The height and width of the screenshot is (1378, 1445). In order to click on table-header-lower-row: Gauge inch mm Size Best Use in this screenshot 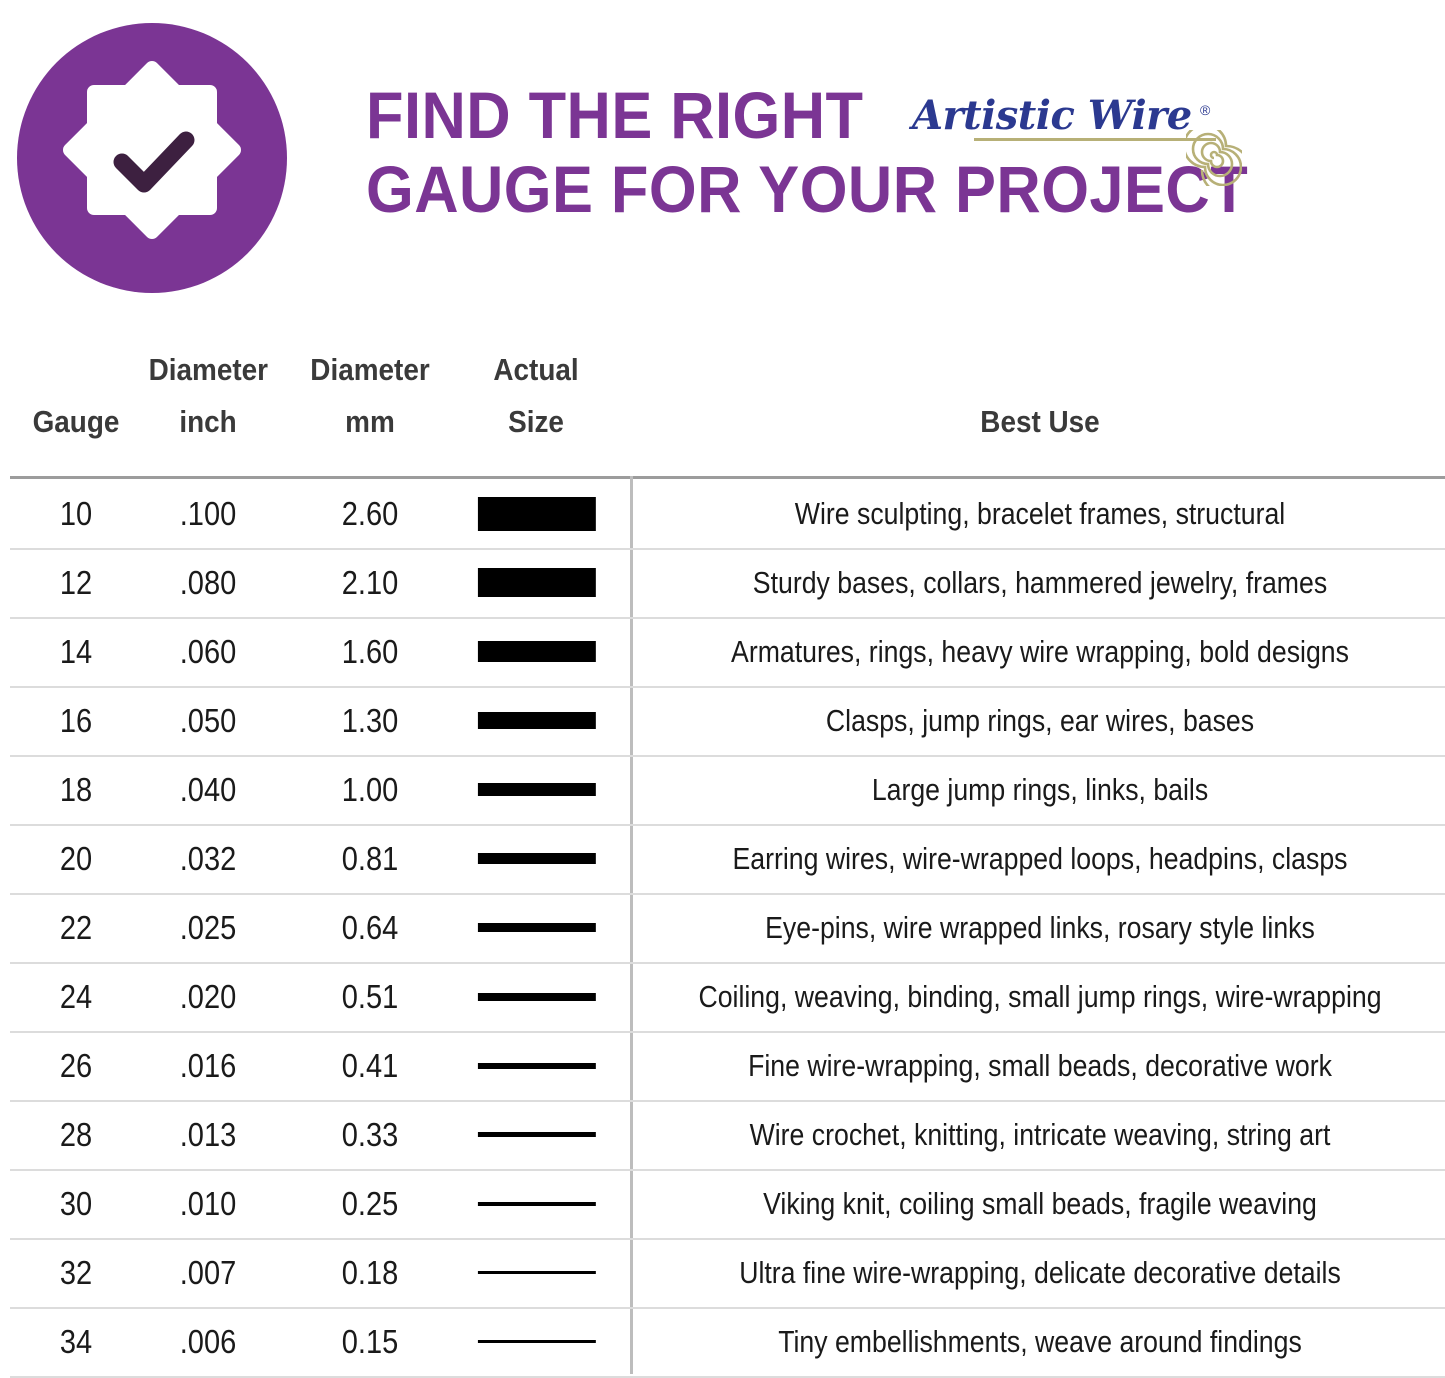, I will do `click(722, 439)`.